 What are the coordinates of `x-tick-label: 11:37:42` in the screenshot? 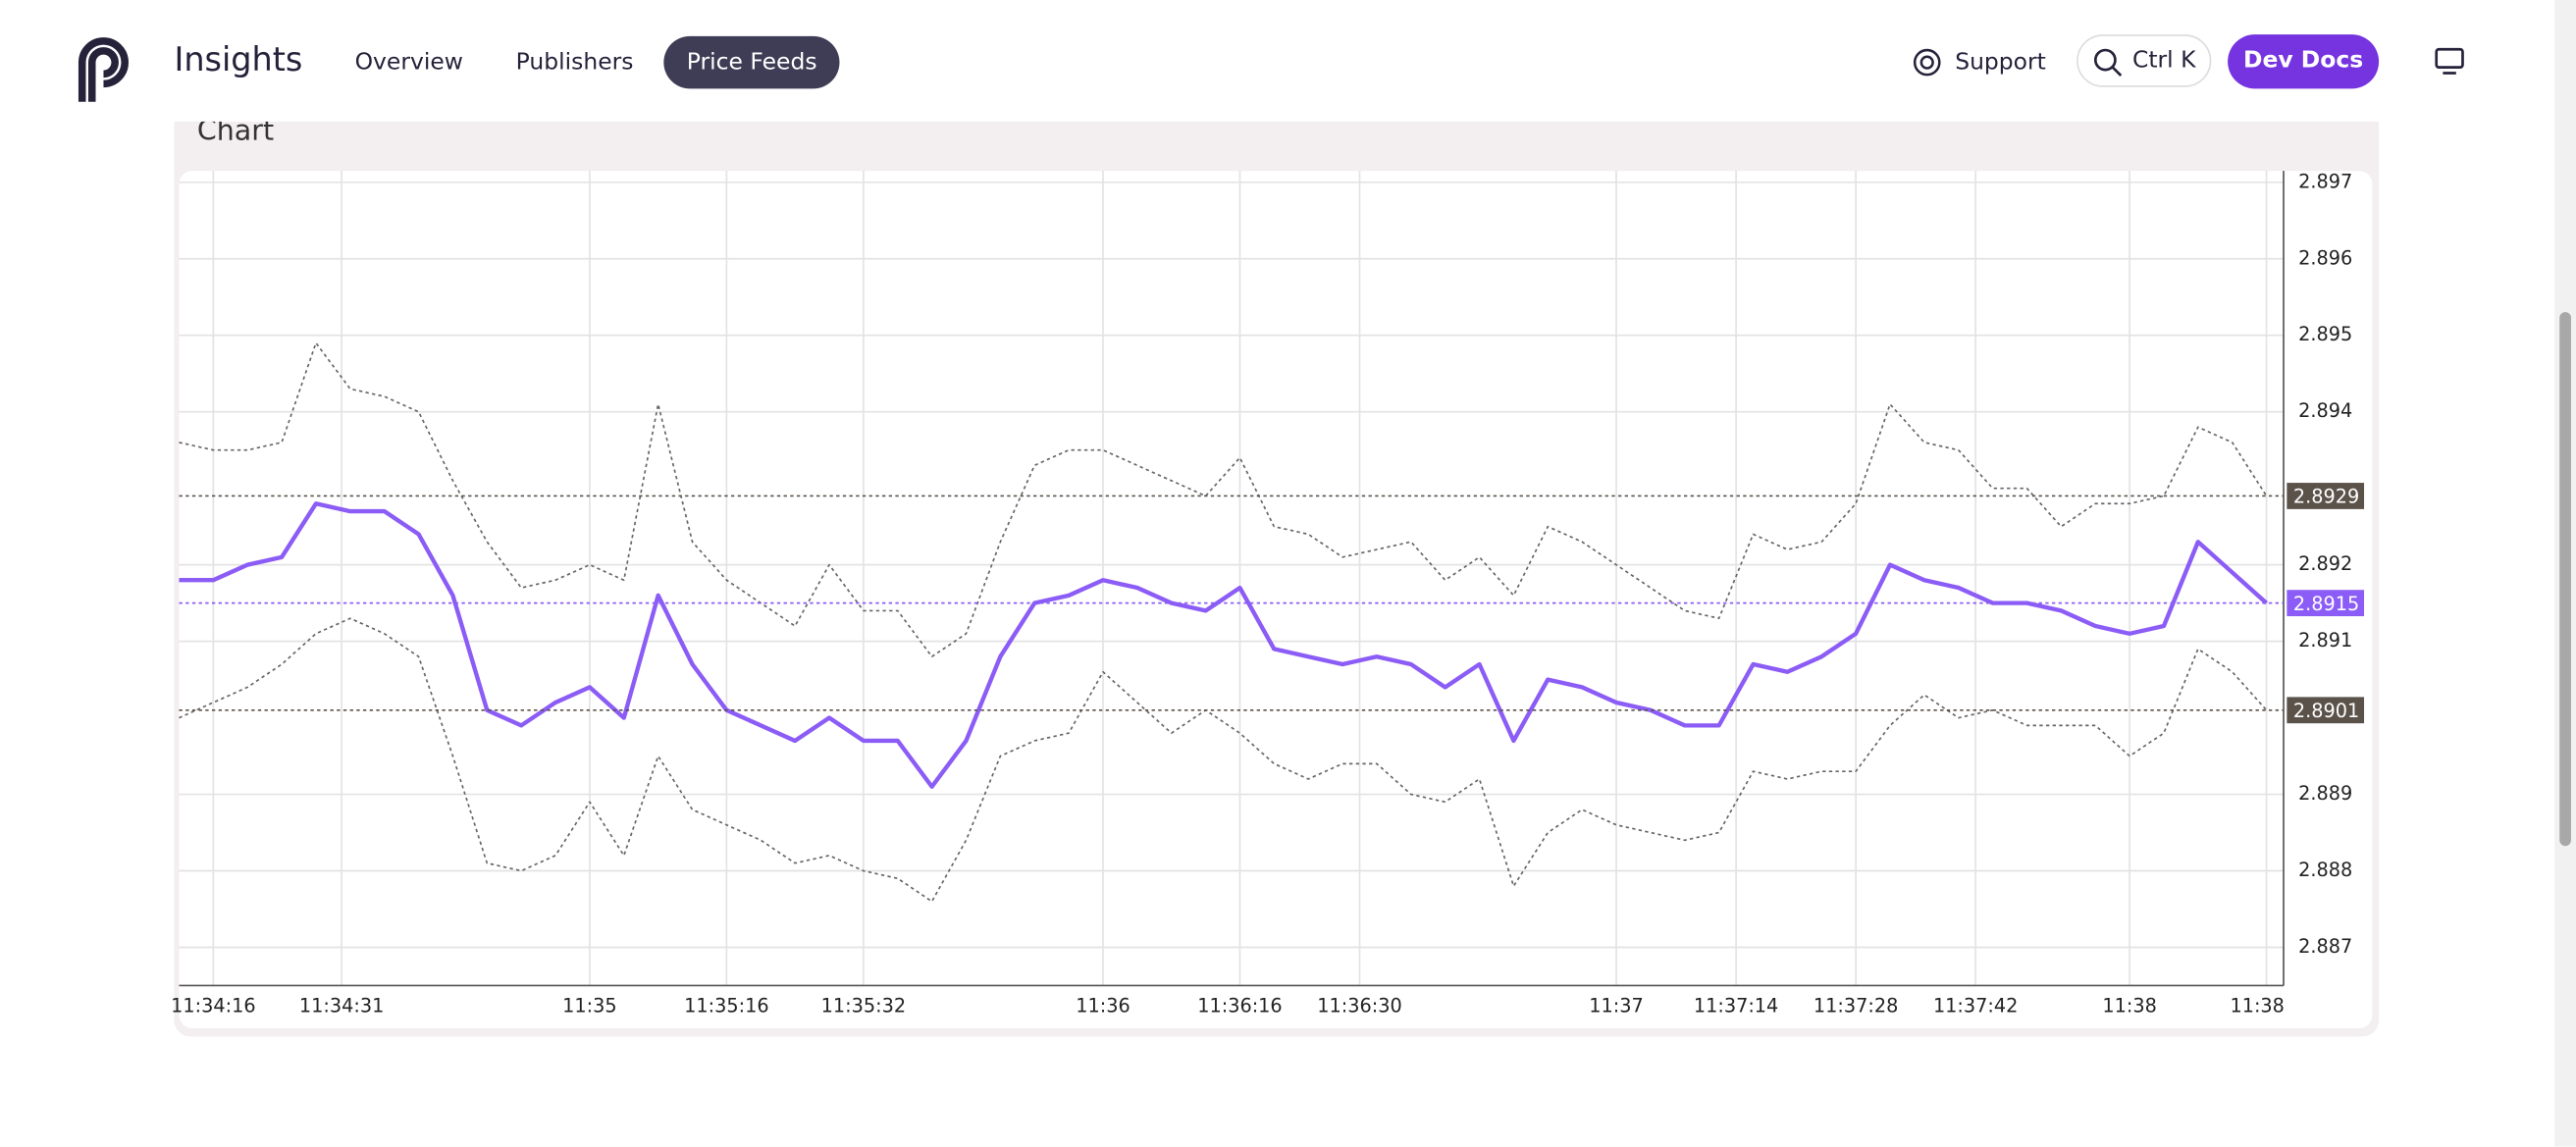 It's located at (1975, 1006).